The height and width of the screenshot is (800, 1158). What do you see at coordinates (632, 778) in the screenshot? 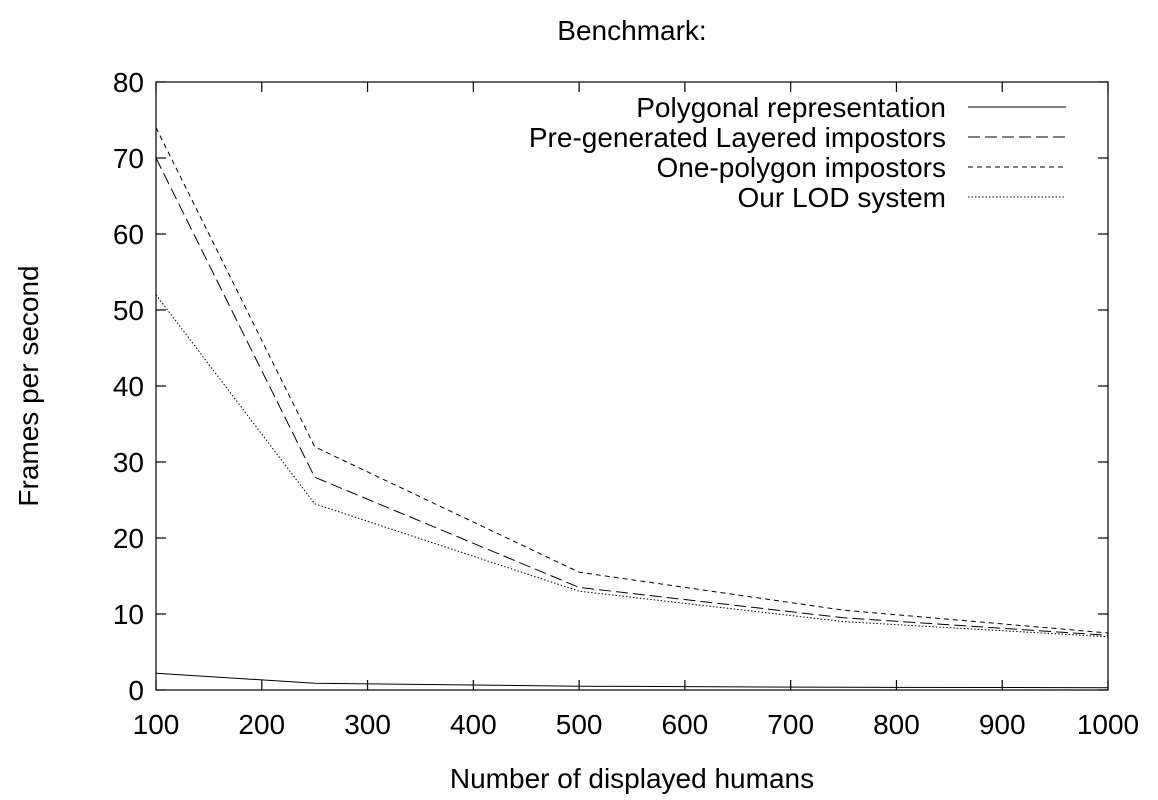
I see `x-axis-label: Number of displayed humans` at bounding box center [632, 778].